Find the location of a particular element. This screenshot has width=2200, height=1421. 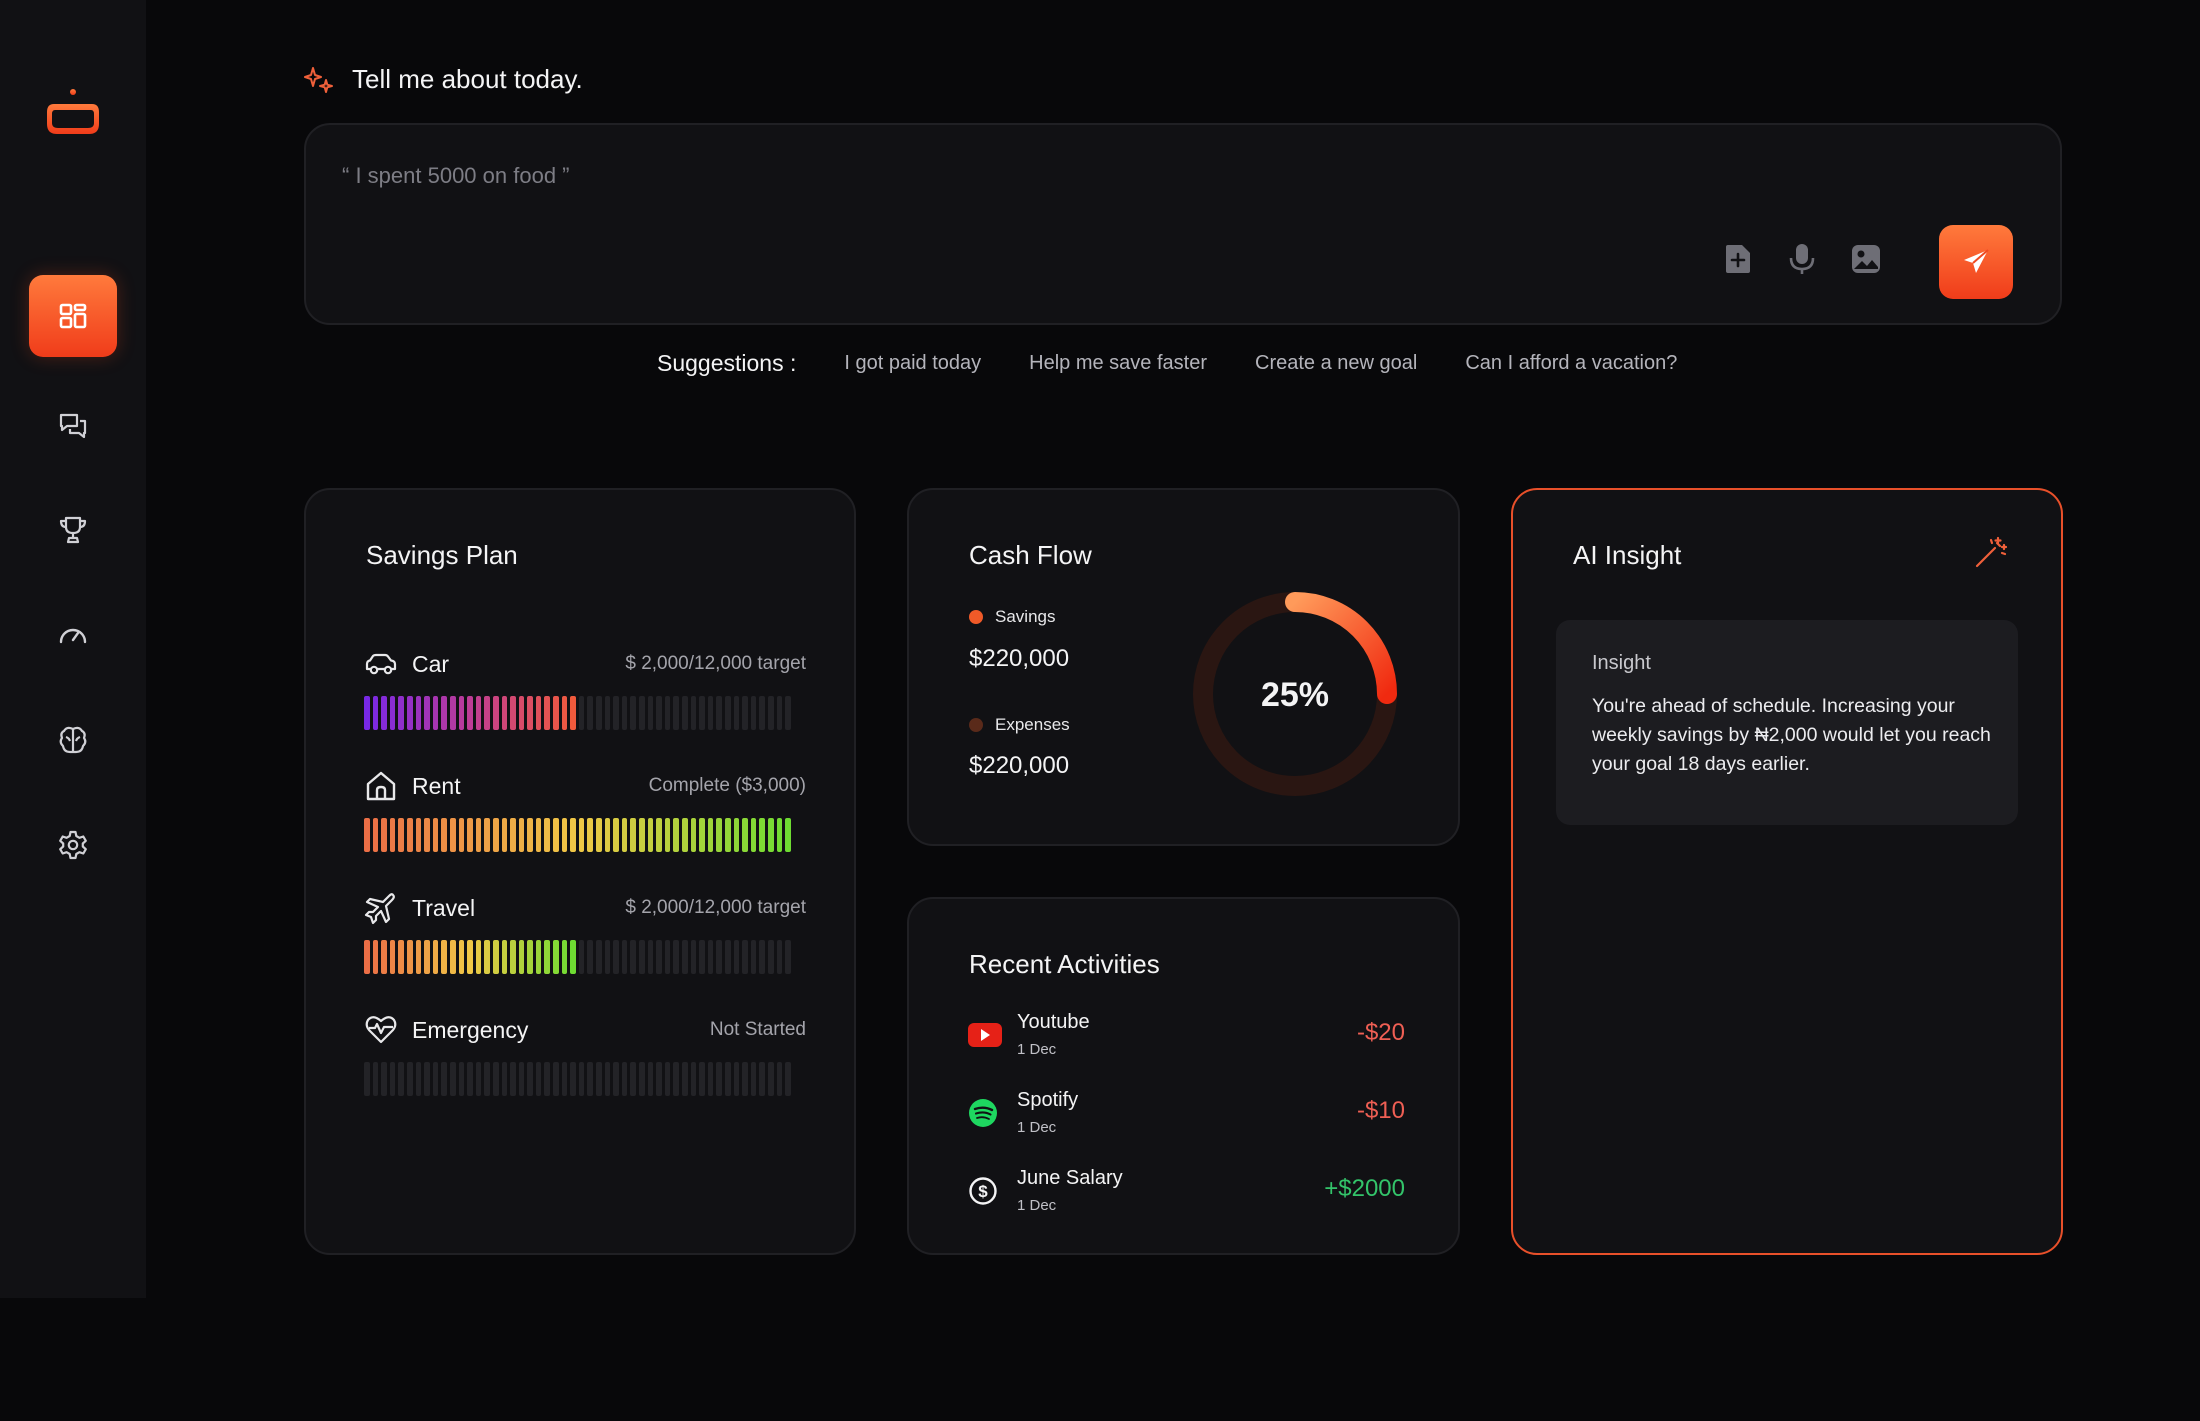

insight-label: Insight is located at coordinates (1621, 663).